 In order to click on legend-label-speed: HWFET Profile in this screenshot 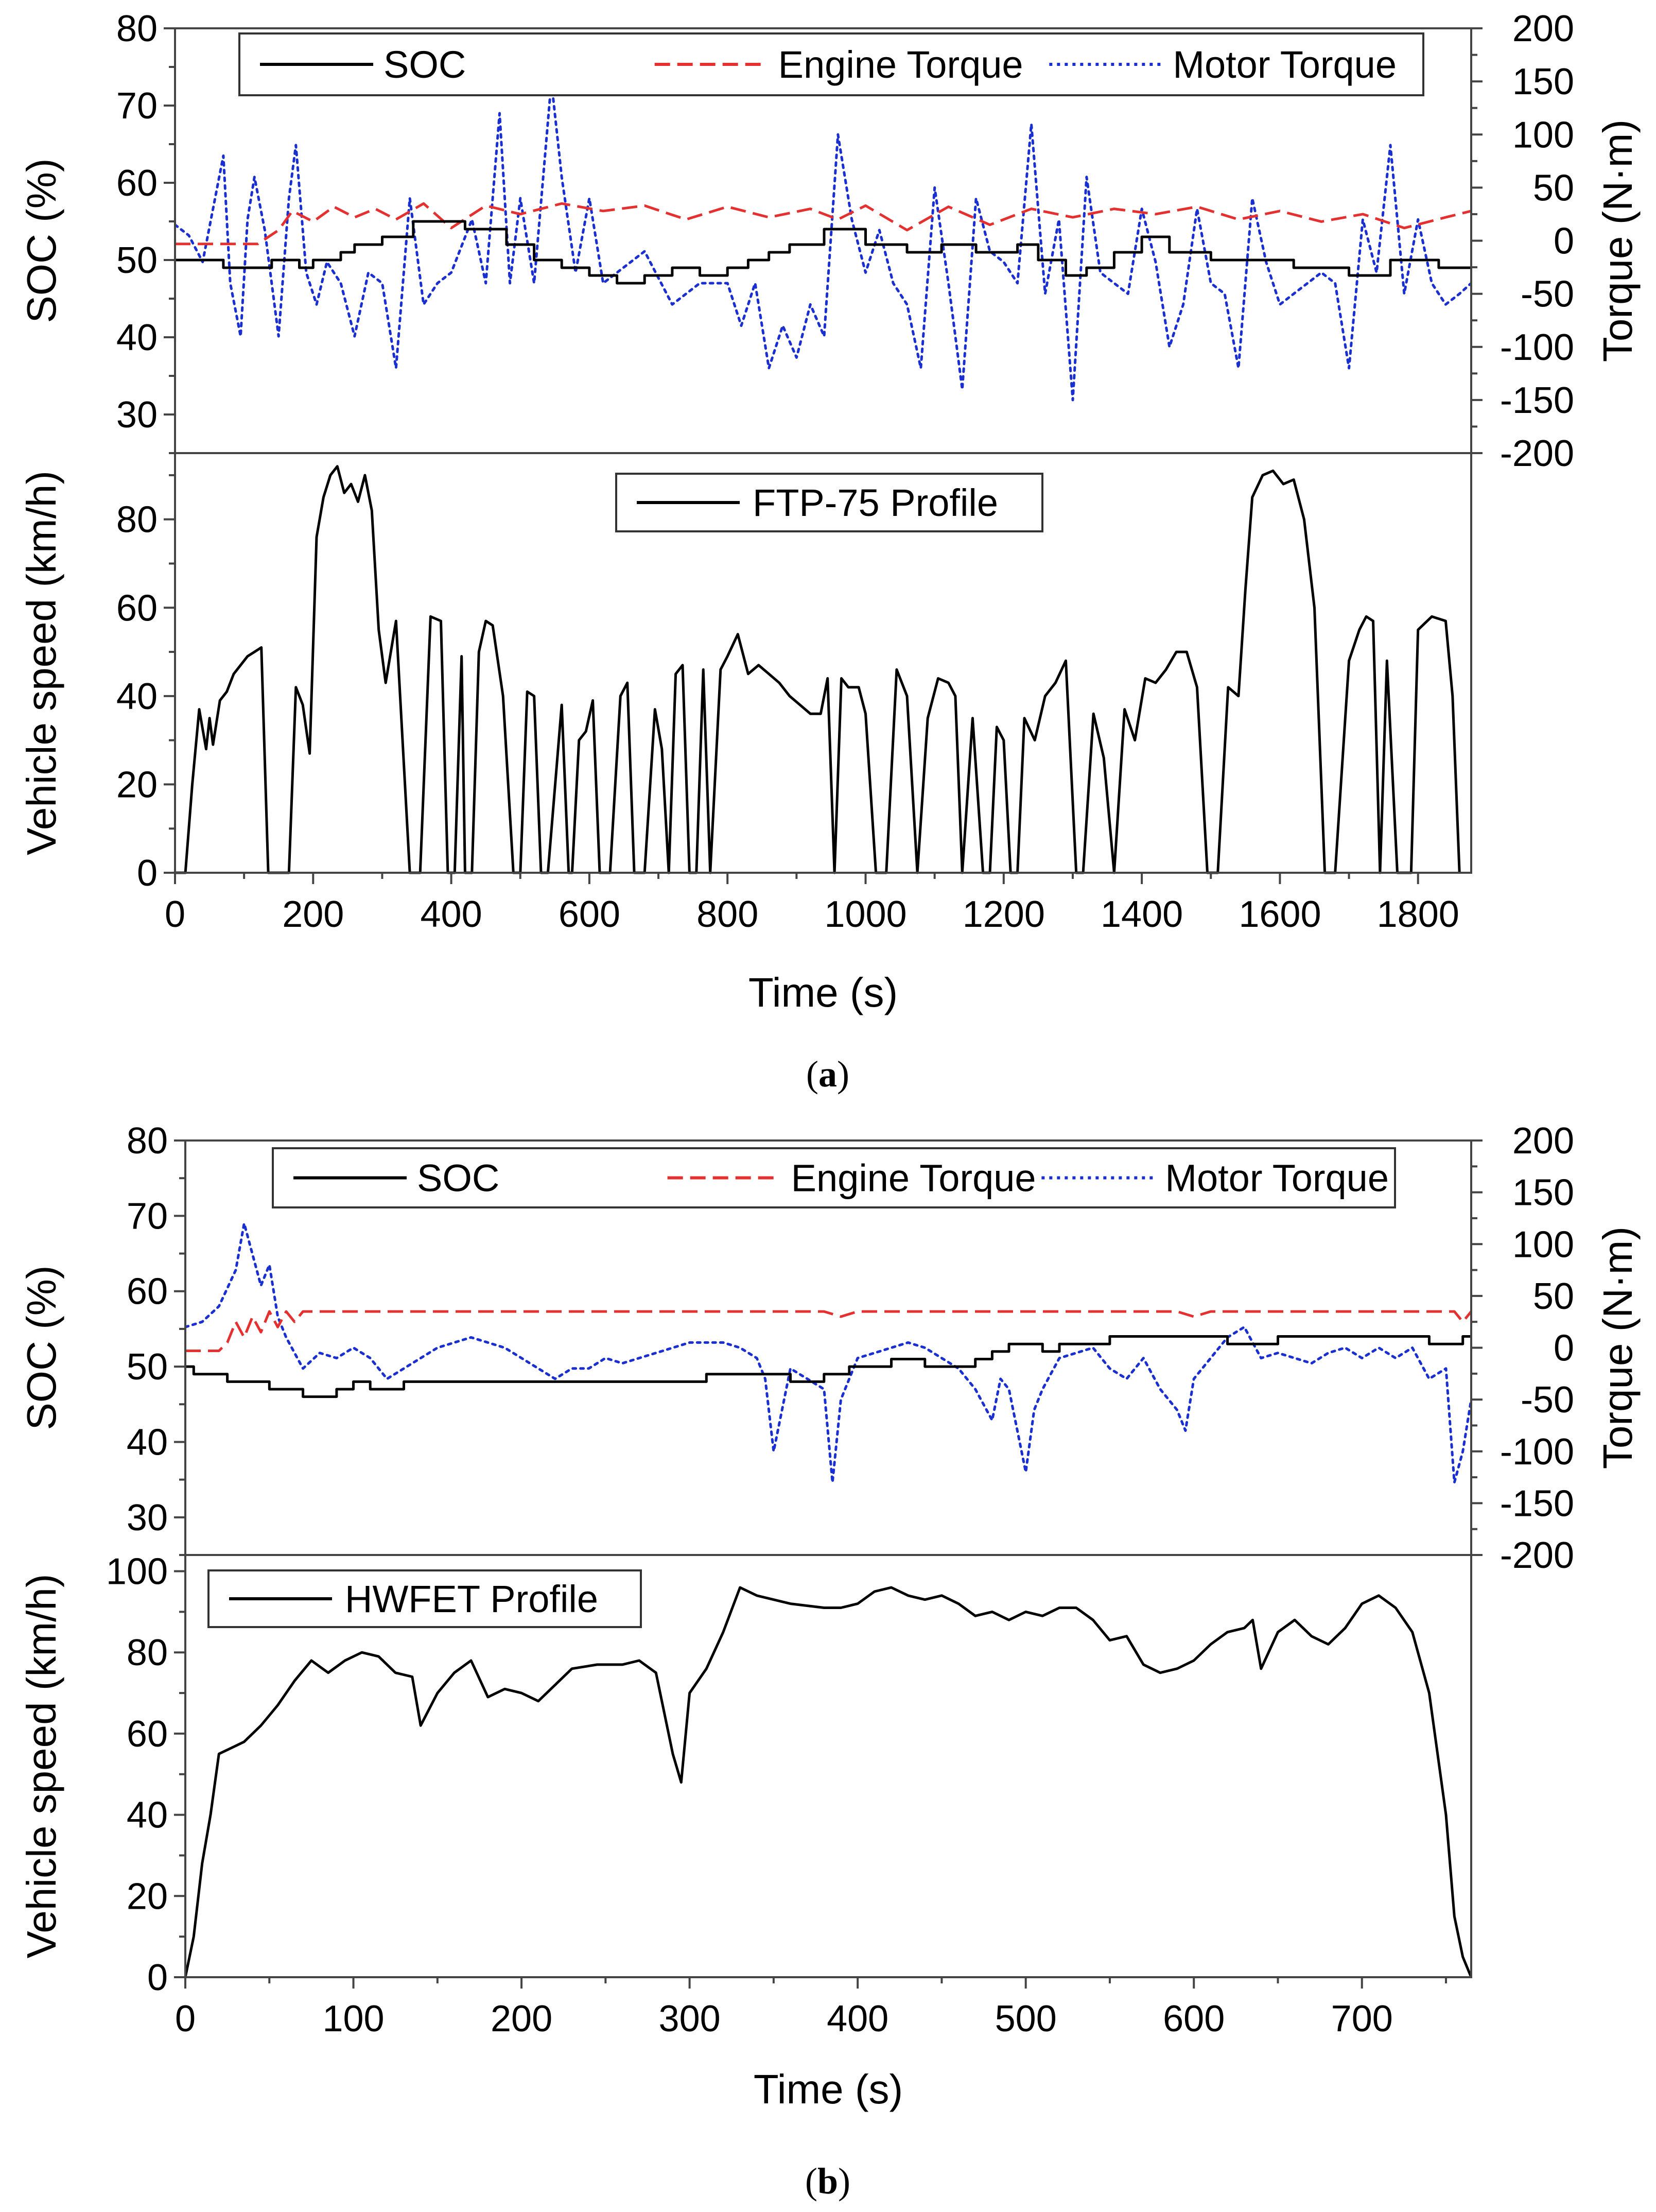, I will do `click(471, 1599)`.